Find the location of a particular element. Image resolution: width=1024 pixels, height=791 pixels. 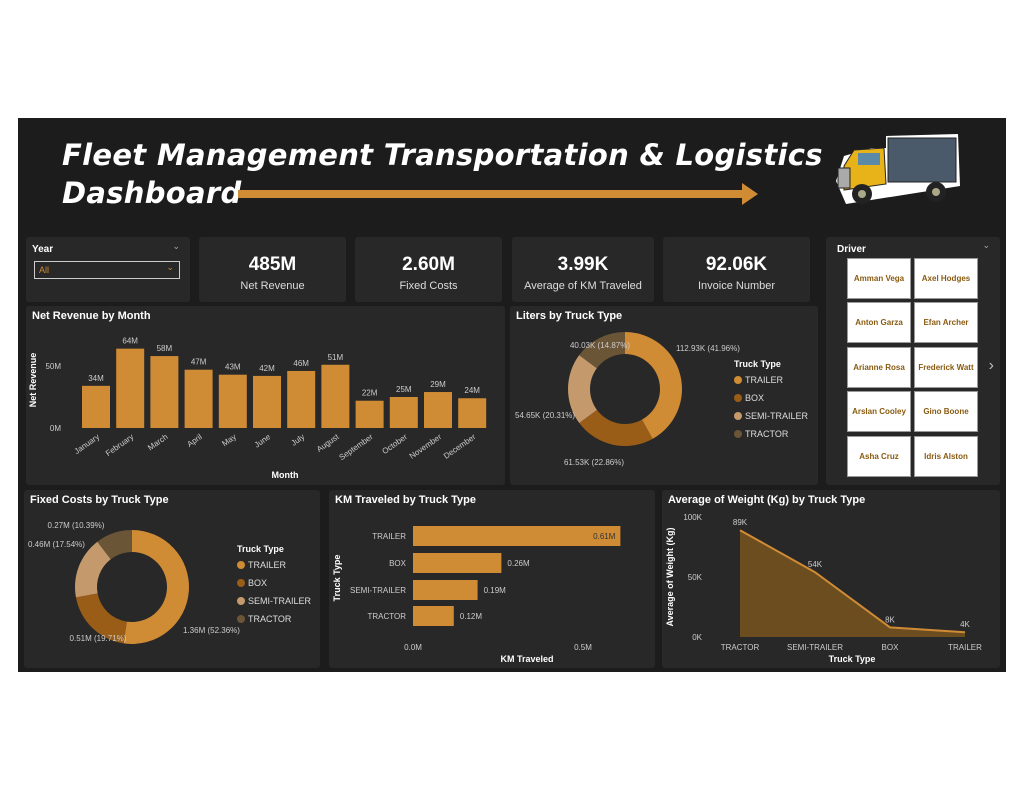

driver-tile: Arslan Cooley is located at coordinates (879, 411).